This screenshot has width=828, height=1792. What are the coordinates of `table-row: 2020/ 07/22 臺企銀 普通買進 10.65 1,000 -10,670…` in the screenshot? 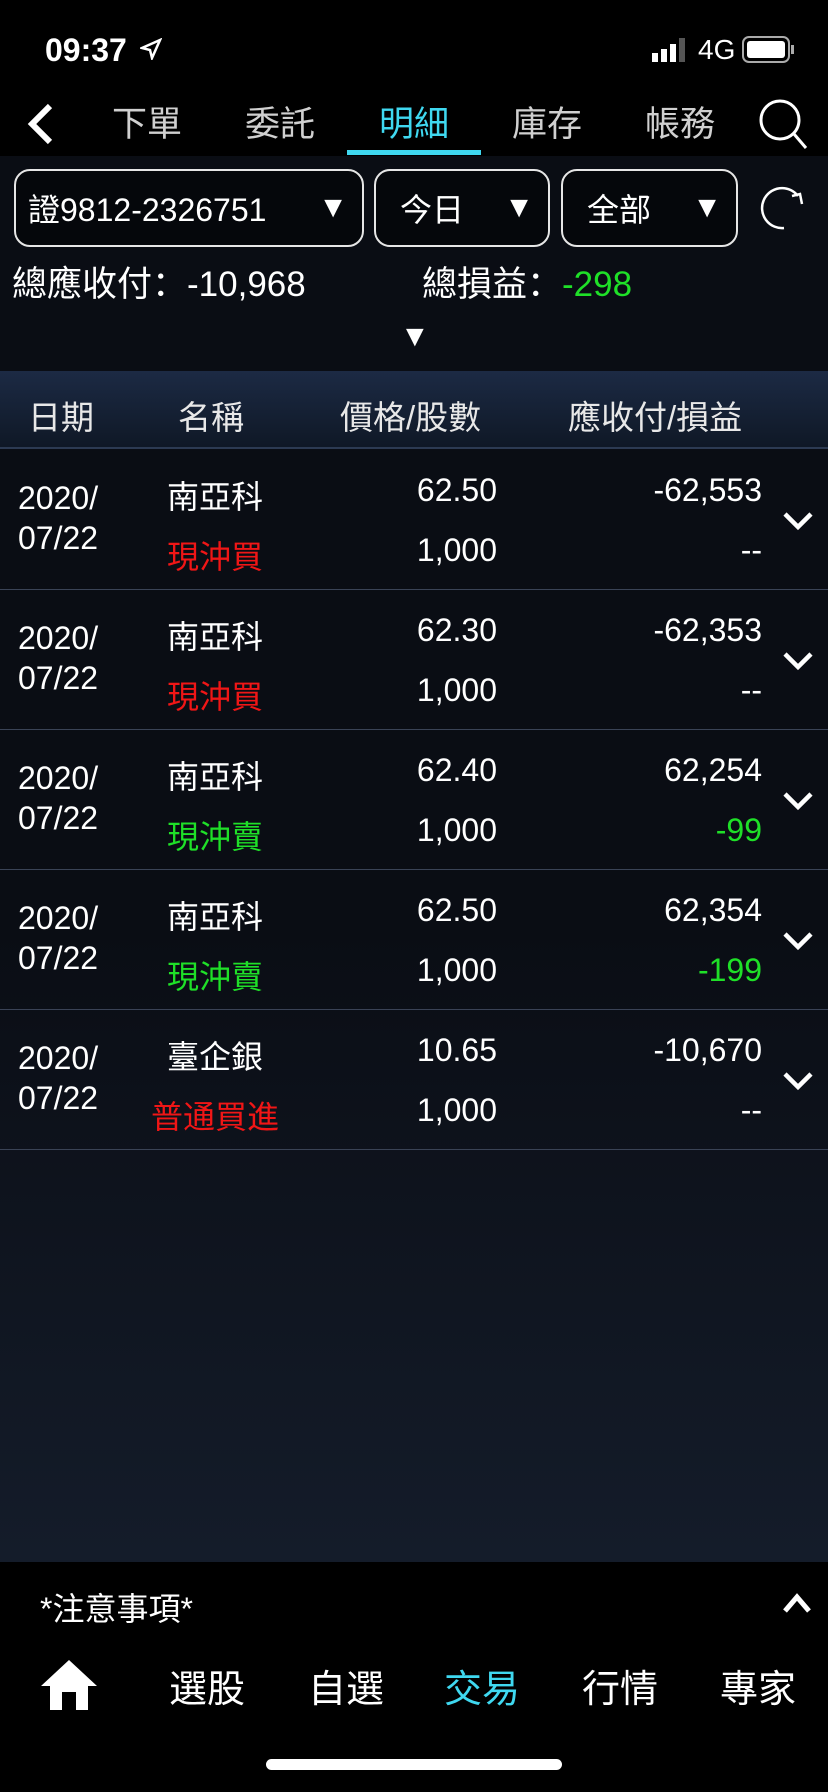 It's located at (414, 1080).